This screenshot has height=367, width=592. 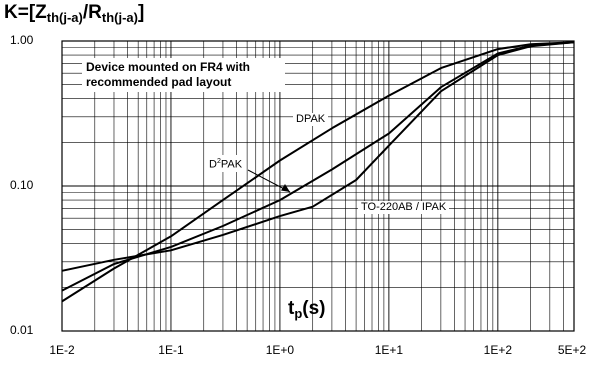 What do you see at coordinates (497, 350) in the screenshot?
I see `x-tick-label: 1E+2` at bounding box center [497, 350].